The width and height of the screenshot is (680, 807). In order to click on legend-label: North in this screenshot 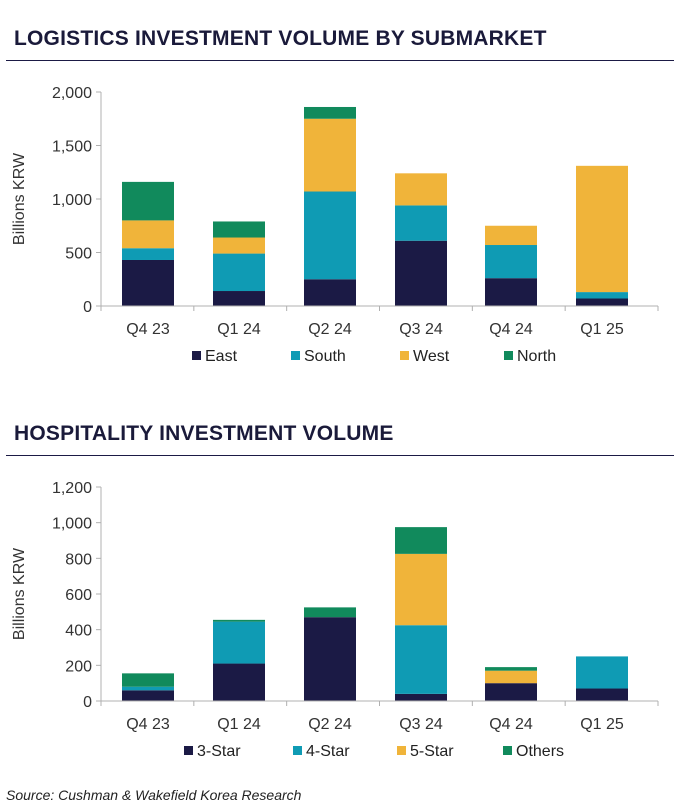, I will do `click(536, 356)`.